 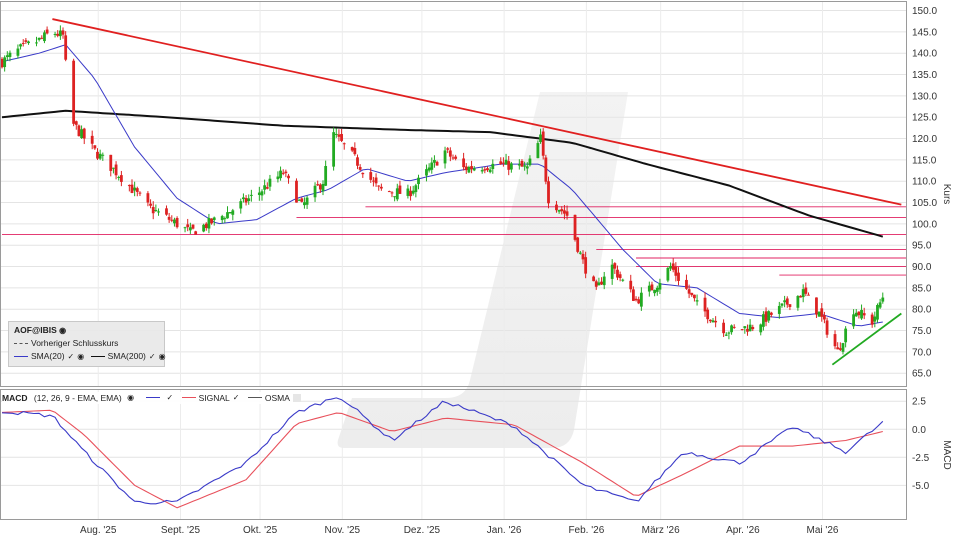 What do you see at coordinates (921, 486) in the screenshot?
I see `macd-tick-label: -5.0` at bounding box center [921, 486].